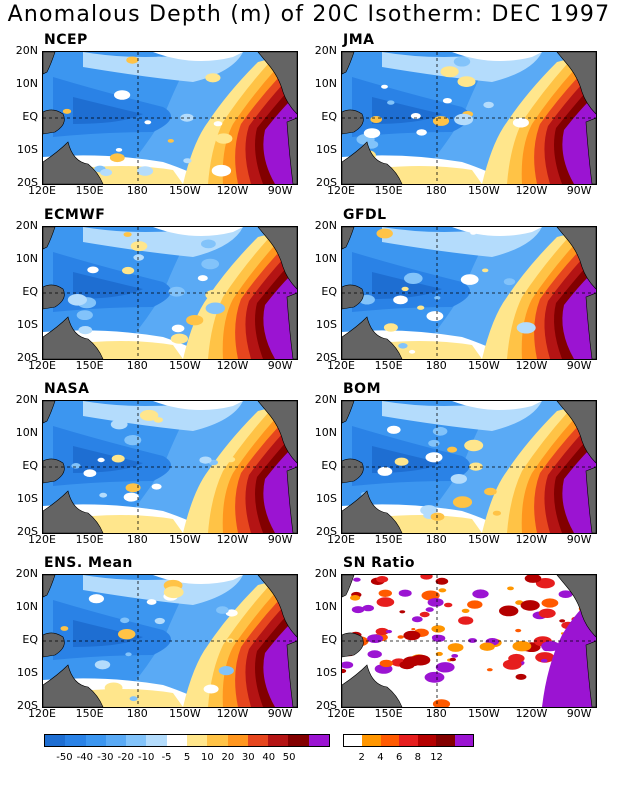  I want to click on latitude-label: 10N, so click(26, 606).